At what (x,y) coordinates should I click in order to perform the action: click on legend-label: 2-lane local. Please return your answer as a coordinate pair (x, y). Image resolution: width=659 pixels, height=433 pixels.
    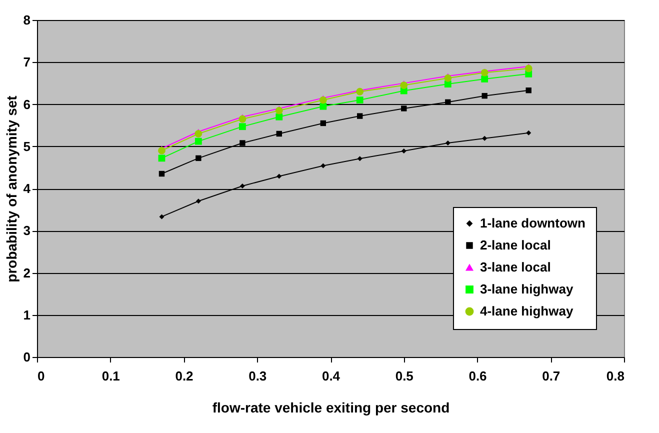
    Looking at the image, I should click on (515, 245).